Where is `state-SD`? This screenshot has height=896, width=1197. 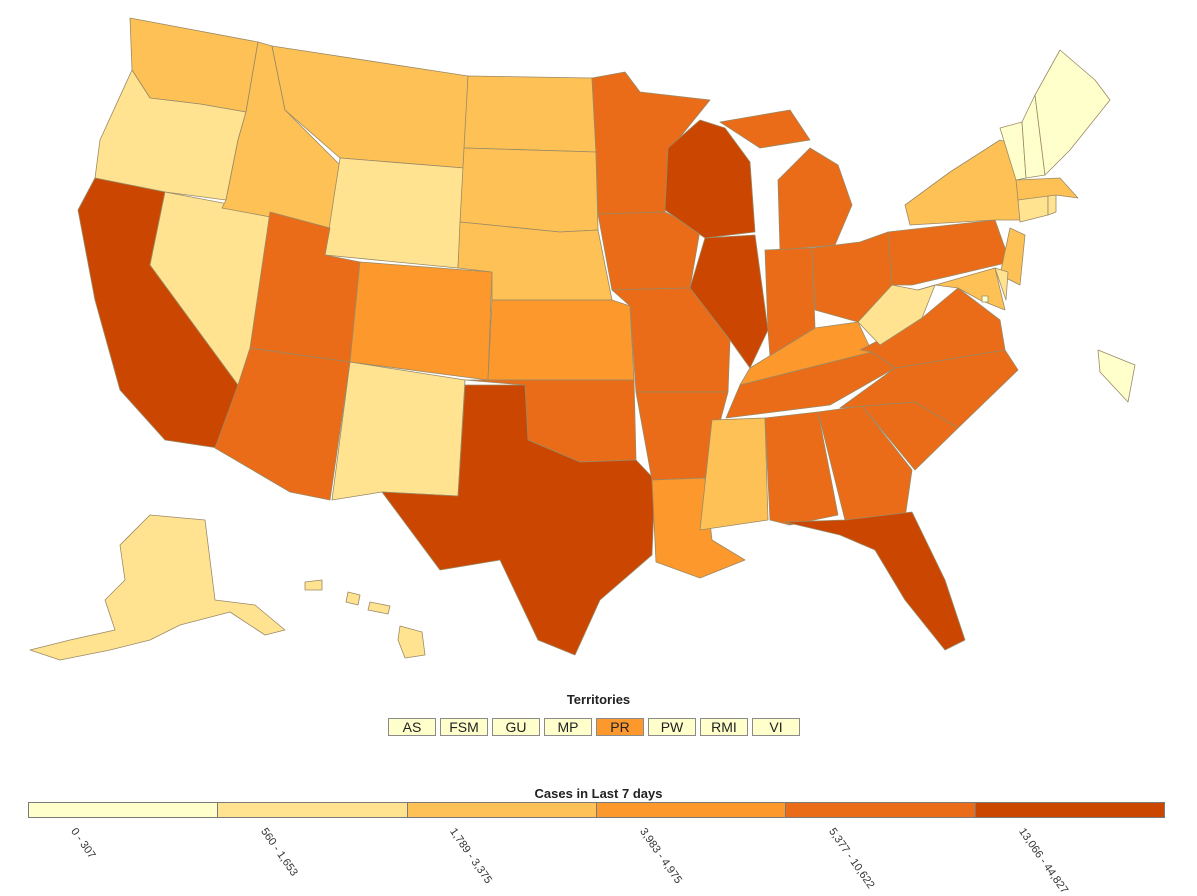 state-SD is located at coordinates (529, 190).